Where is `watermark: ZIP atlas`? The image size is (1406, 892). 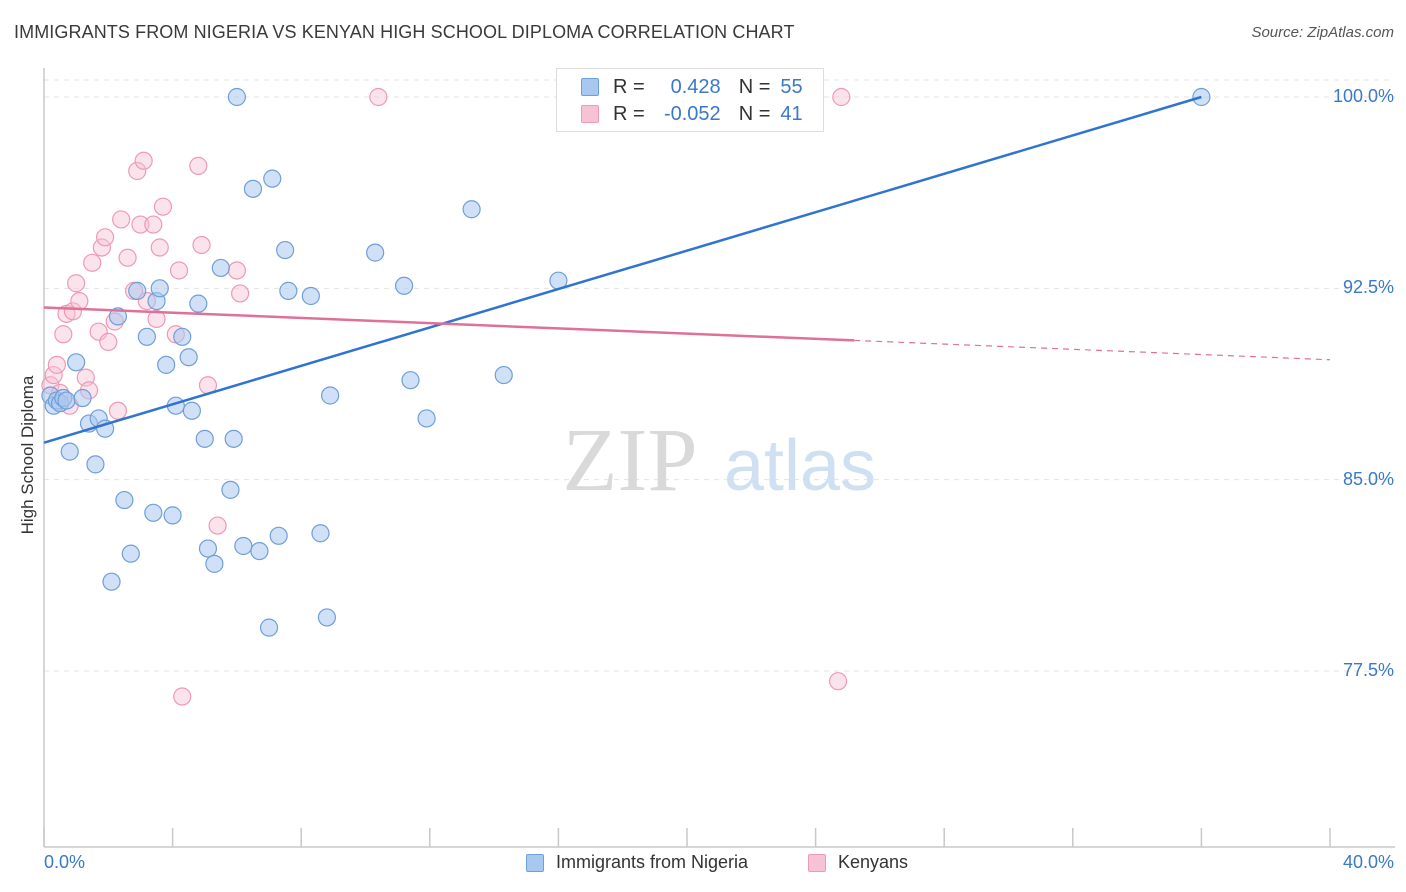
watermark: ZIP atlas is located at coordinates (720, 460).